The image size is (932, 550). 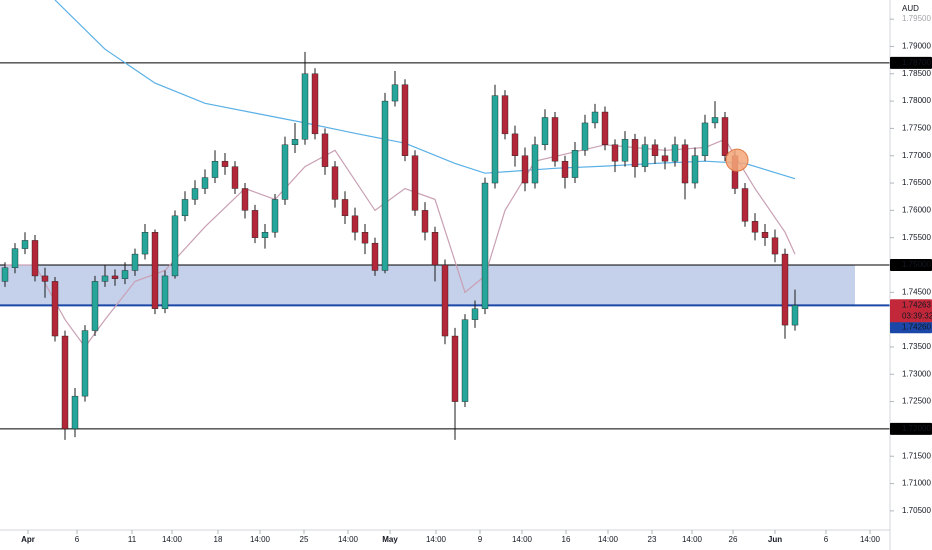 I want to click on y-tick-label: 1.76000, so click(x=916, y=209).